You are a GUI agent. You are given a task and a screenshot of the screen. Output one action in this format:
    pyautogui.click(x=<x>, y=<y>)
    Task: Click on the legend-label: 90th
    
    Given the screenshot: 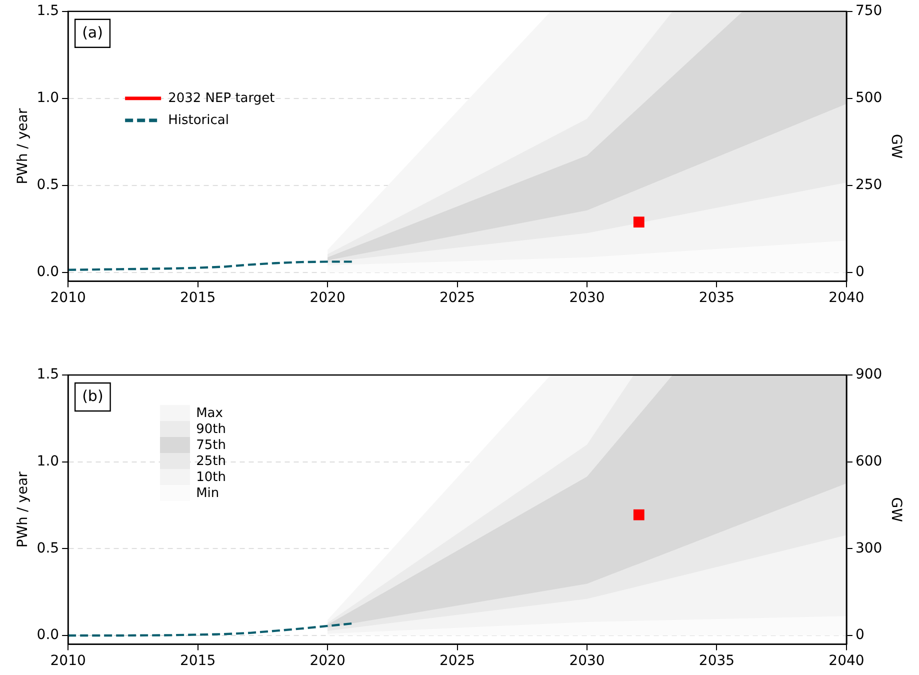 What is the action you would take?
    pyautogui.click(x=211, y=429)
    